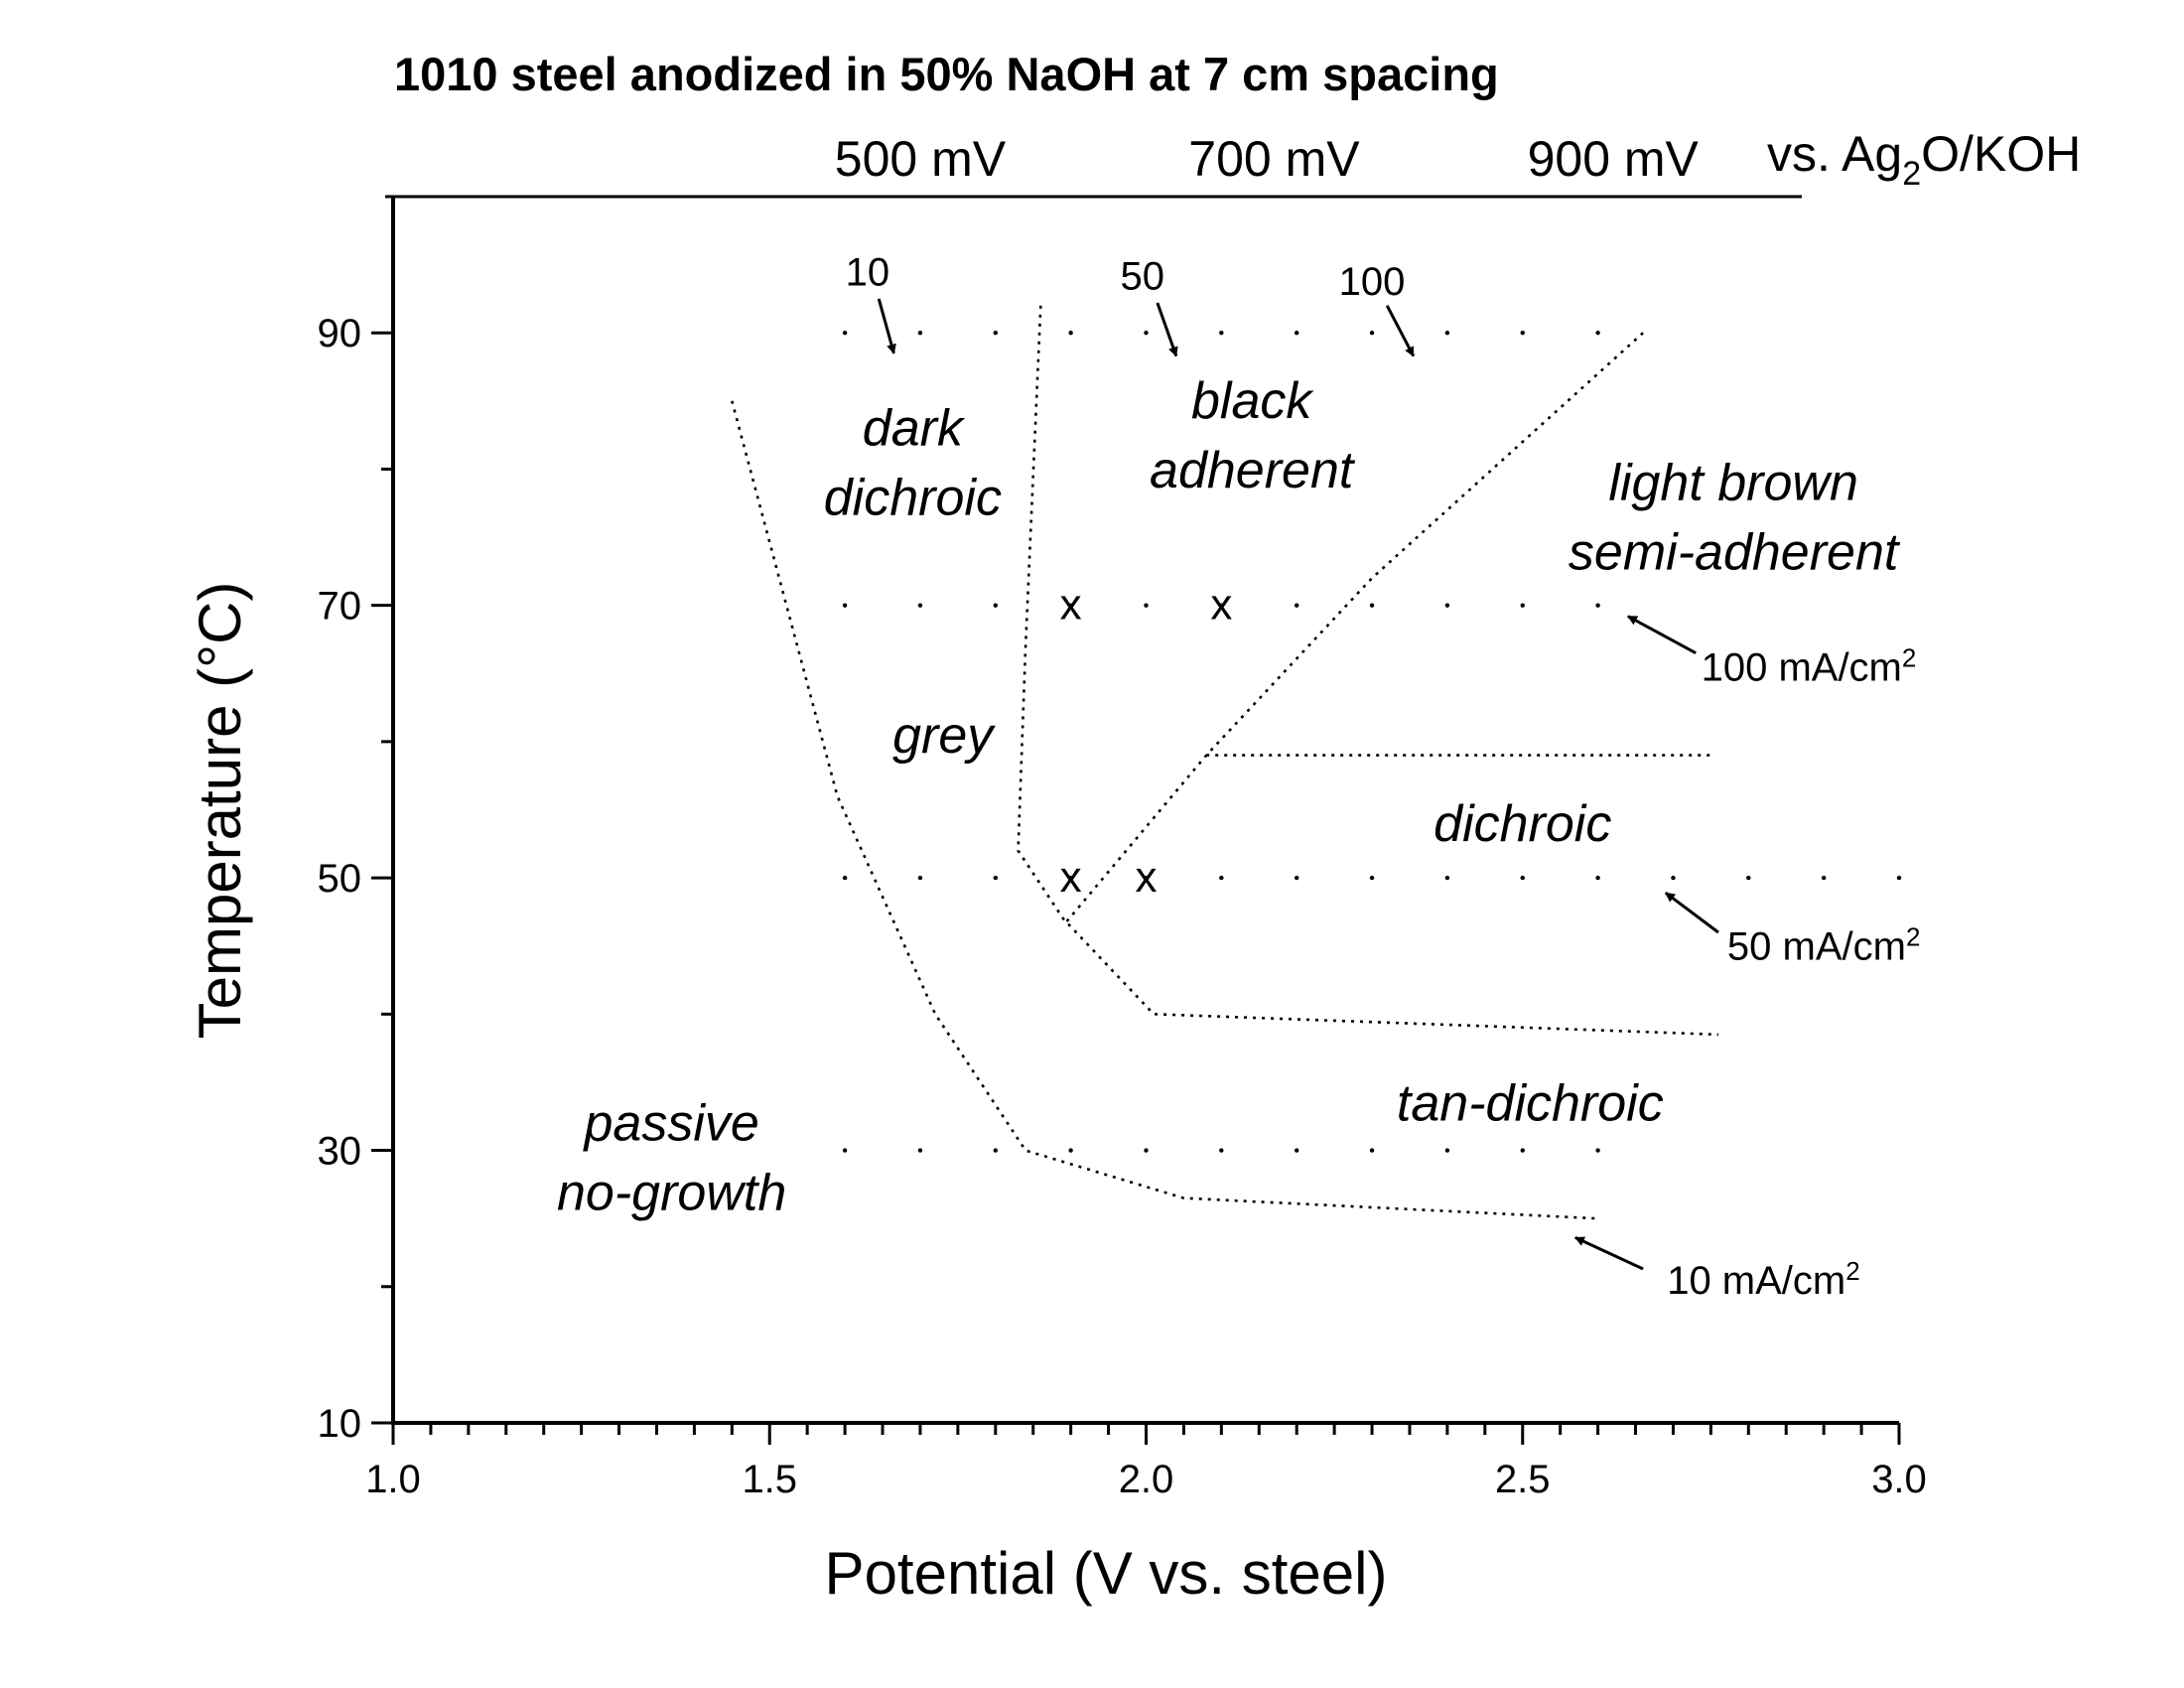  What do you see at coordinates (1530, 1104) in the screenshot?
I see `region-label: tan-dichroic` at bounding box center [1530, 1104].